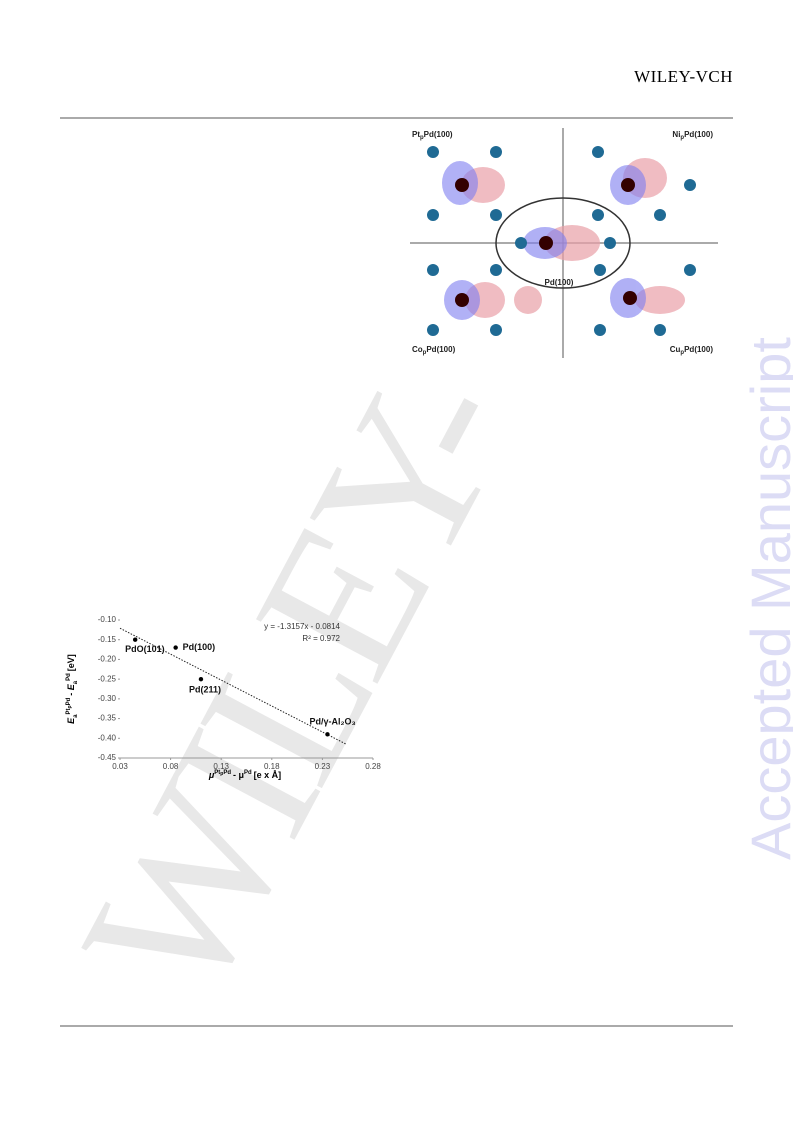 This screenshot has height=1121, width=793. I want to click on y-tick-label: -0.35, so click(107, 718).